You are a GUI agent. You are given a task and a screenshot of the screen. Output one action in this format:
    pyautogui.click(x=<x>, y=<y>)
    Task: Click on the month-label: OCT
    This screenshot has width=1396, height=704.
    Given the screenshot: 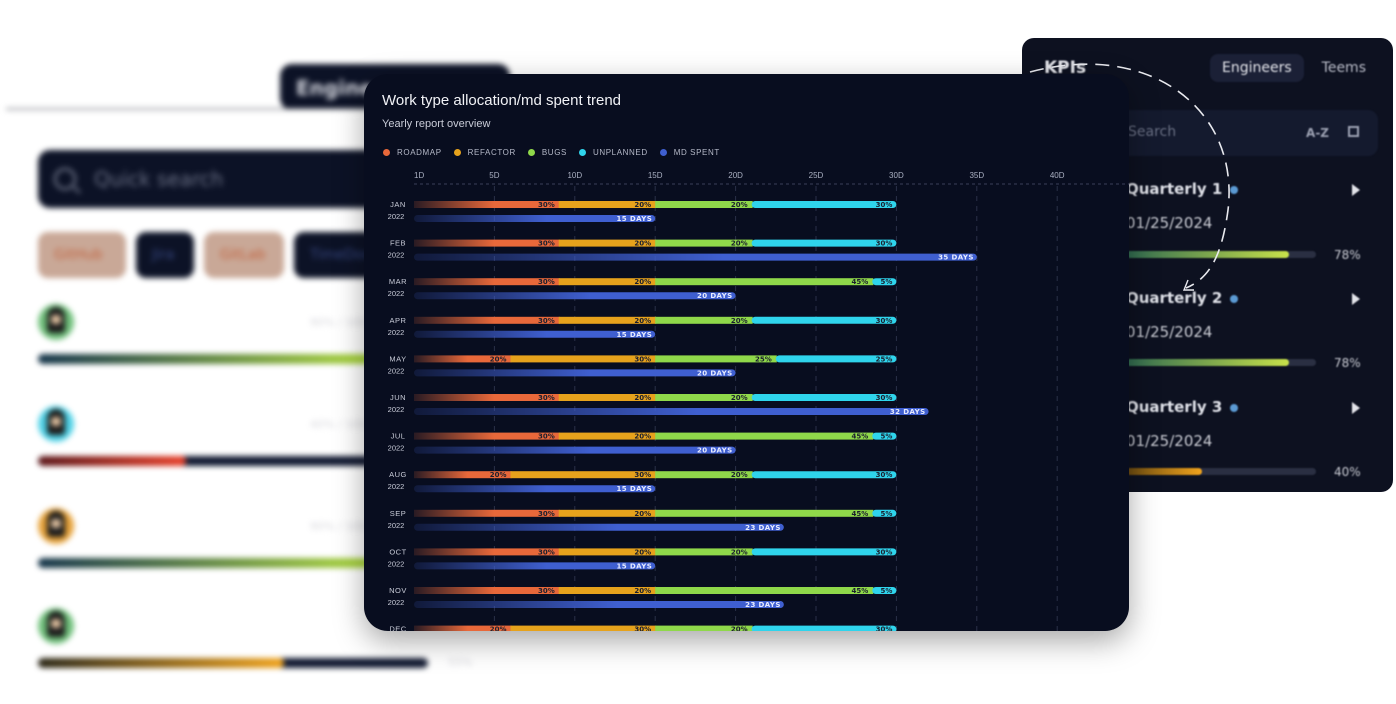 What is the action you would take?
    pyautogui.click(x=397, y=551)
    